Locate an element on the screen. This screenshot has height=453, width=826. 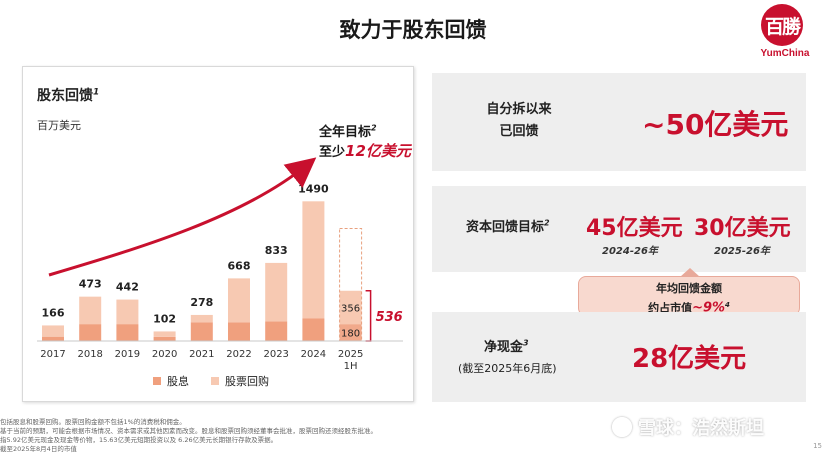
returned-since-spinoff-label: 自分拆以来 已回馈 is located at coordinates (519, 120).